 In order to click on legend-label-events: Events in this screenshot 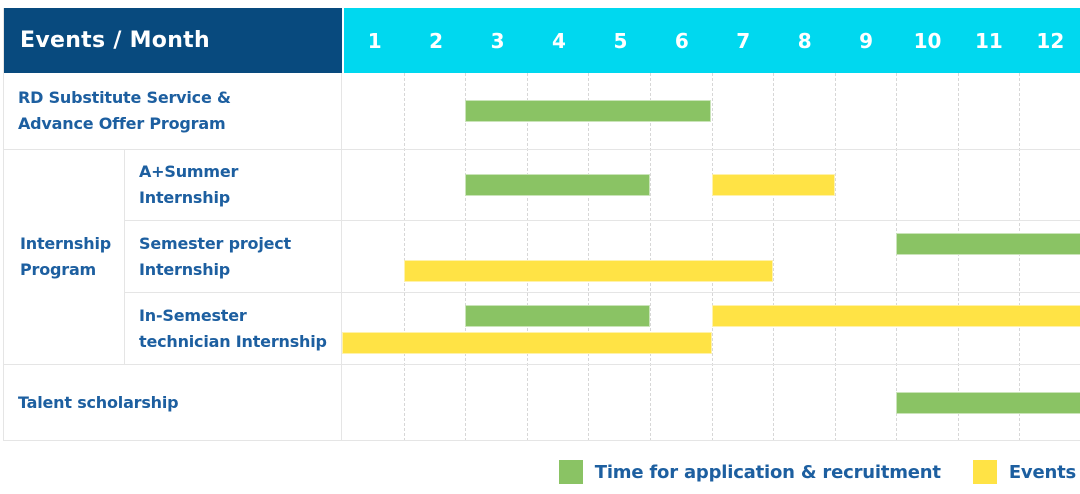, I will do `click(1042, 472)`.